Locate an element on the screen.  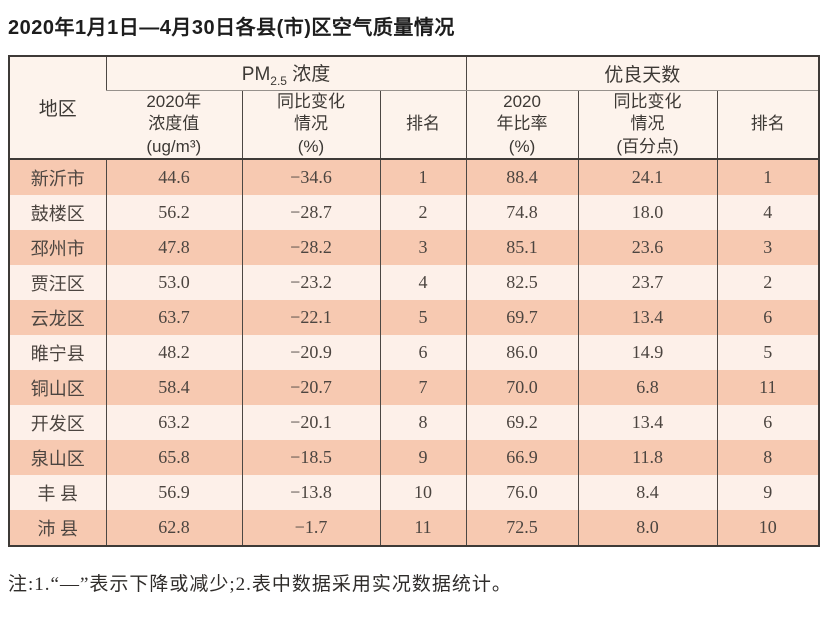
header-line: 年比率 is located at coordinates (522, 124).